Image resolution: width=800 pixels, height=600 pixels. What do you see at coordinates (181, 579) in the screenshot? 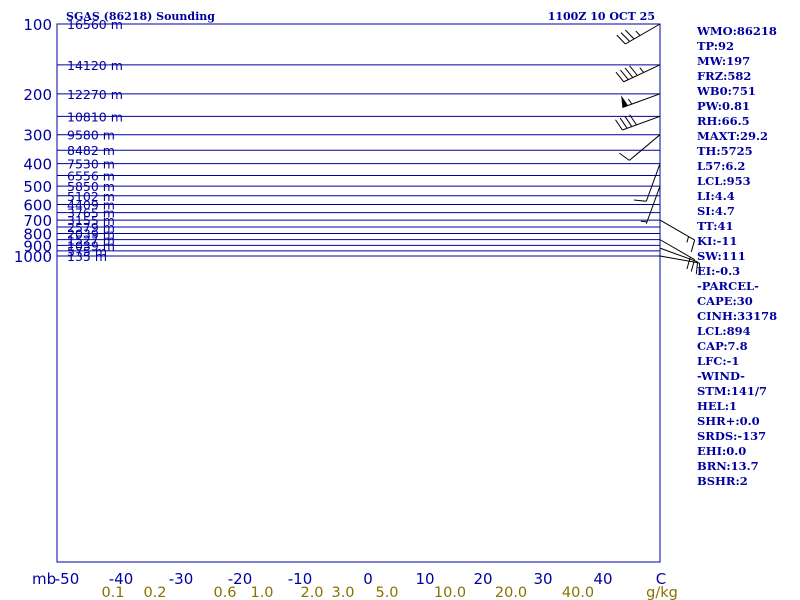
I see `temperature-tick-label: -30` at bounding box center [181, 579].